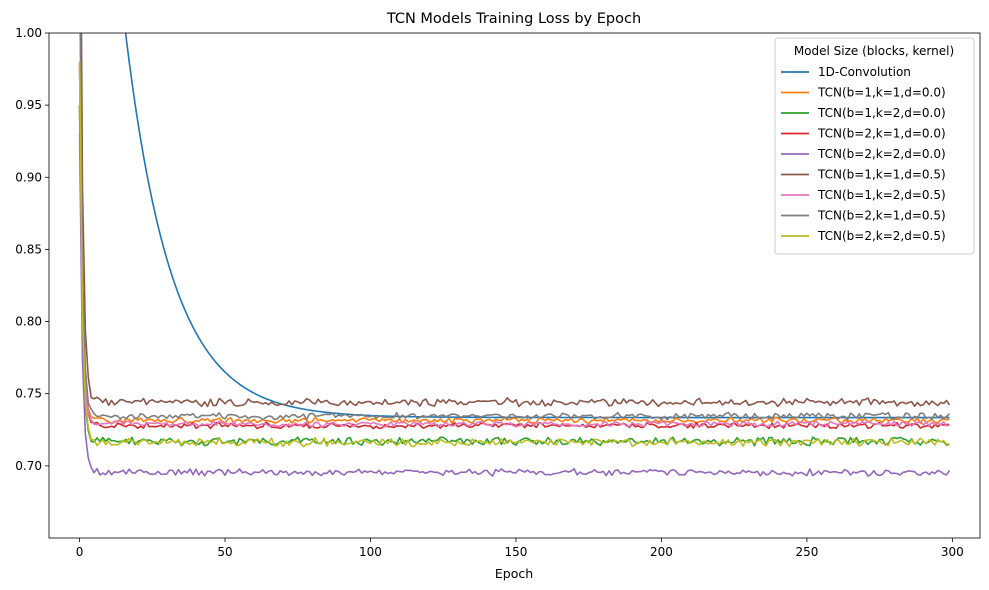 The height and width of the screenshot is (590, 989). I want to click on x-tick-label: 100, so click(370, 552).